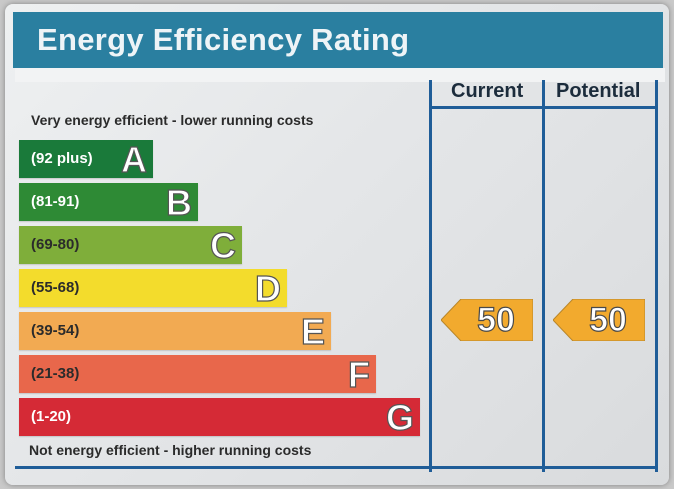 Image resolution: width=674 pixels, height=489 pixels. I want to click on header-underline, so click(543, 107).